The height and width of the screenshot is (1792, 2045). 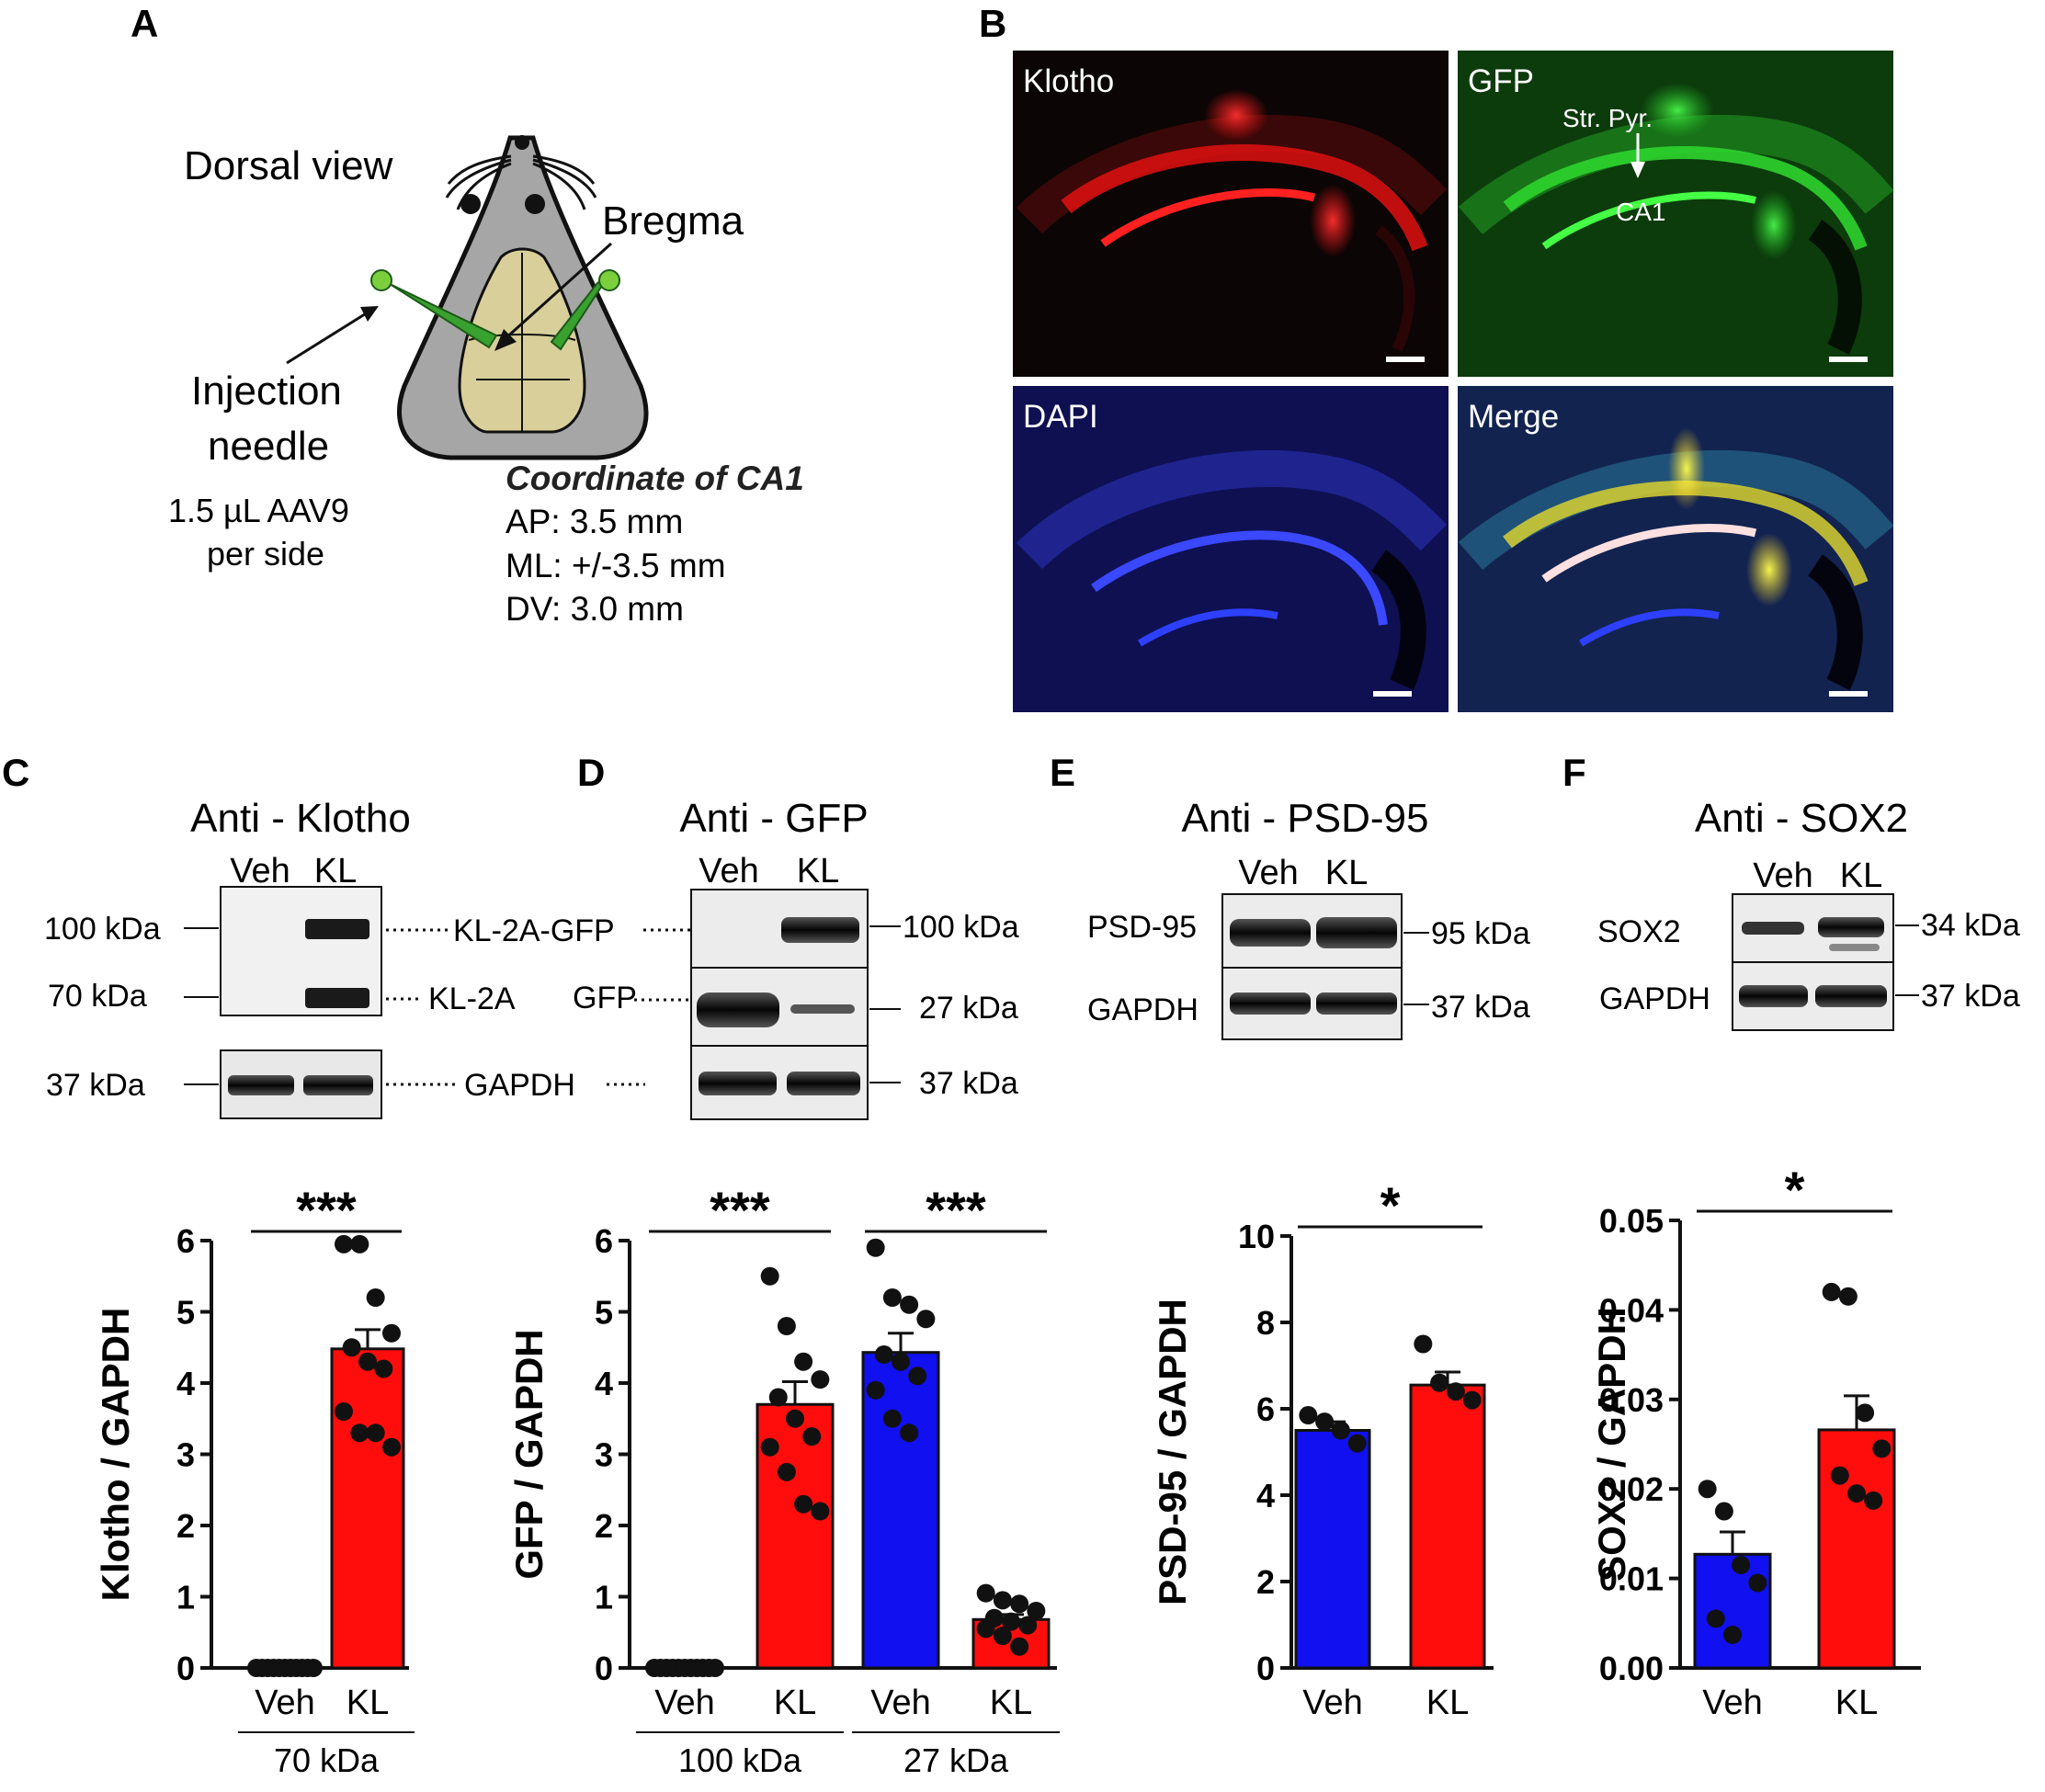 I want to click on blot-d-band-kl2agfp, so click(x=820, y=930).